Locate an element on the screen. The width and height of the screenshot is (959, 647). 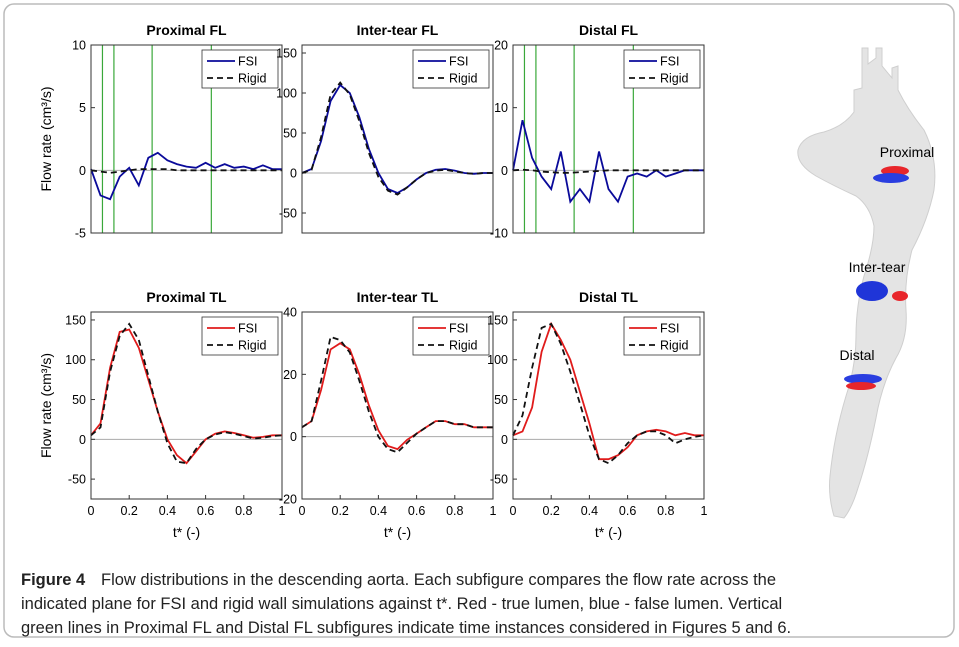
subplot-title: Inter-tear TL is located at coordinates (398, 297).